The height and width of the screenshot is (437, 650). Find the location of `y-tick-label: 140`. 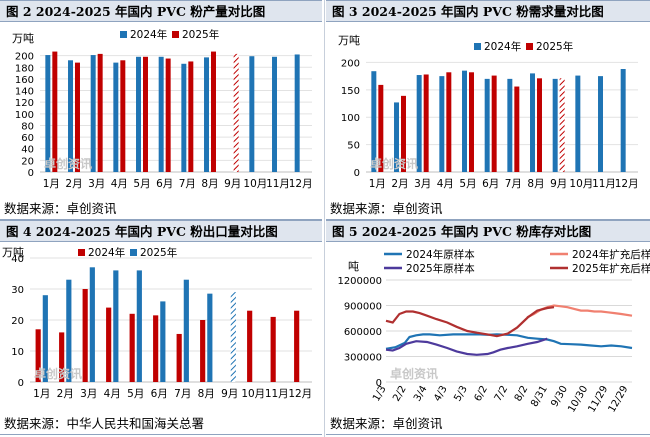

y-tick-label: 140 is located at coordinates (24, 92).